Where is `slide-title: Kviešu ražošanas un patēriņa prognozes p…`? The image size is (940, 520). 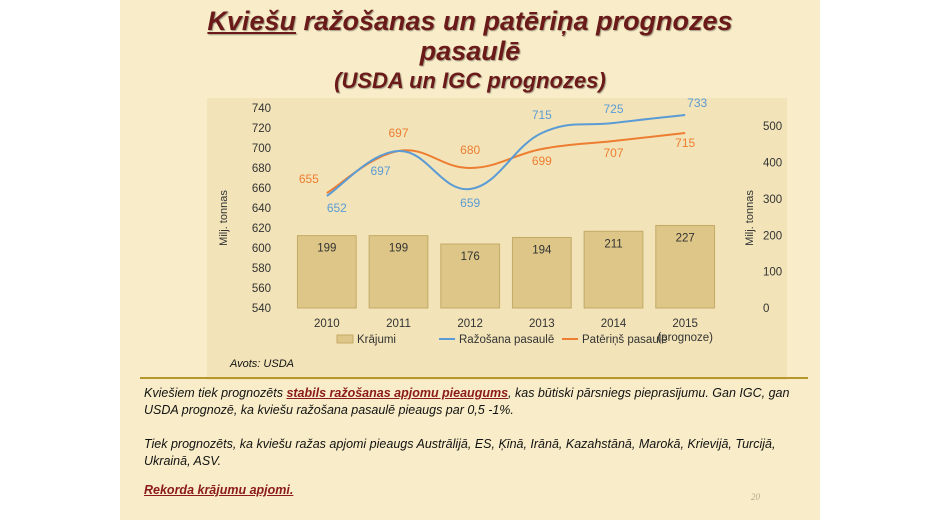 slide-title: Kviešu ražošanas un patēriņa prognozes p… is located at coordinates (470, 51).